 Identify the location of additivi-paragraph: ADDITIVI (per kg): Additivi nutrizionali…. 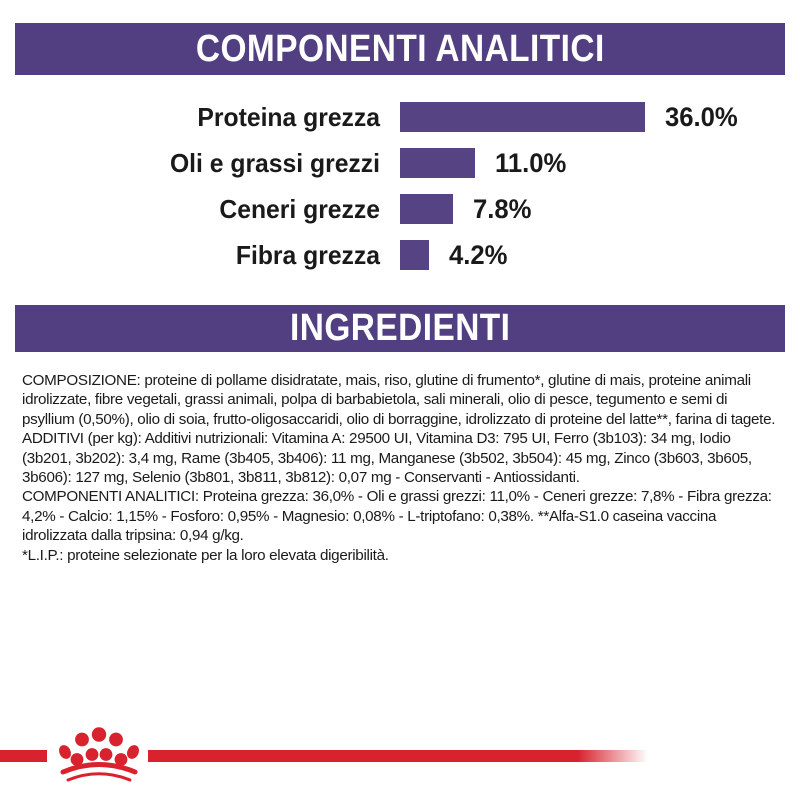
(387, 458).